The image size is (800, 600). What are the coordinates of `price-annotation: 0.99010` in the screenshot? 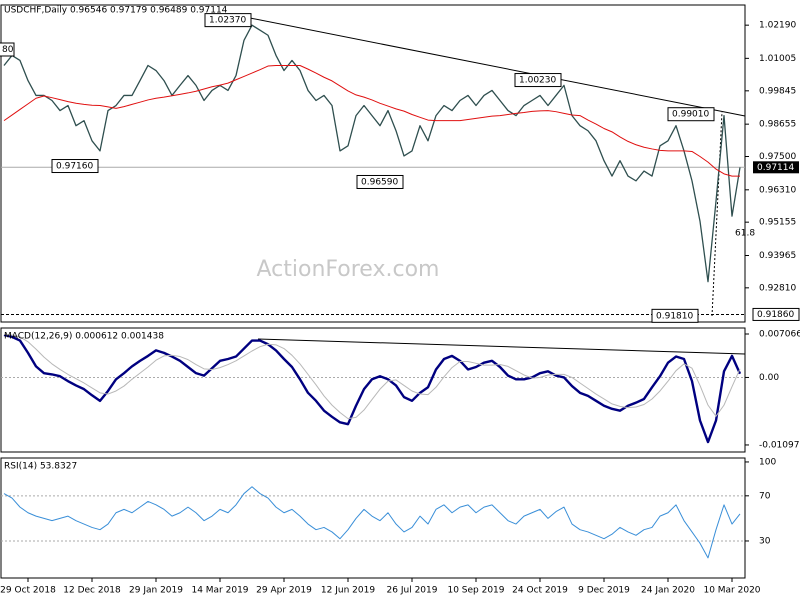 It's located at (690, 115).